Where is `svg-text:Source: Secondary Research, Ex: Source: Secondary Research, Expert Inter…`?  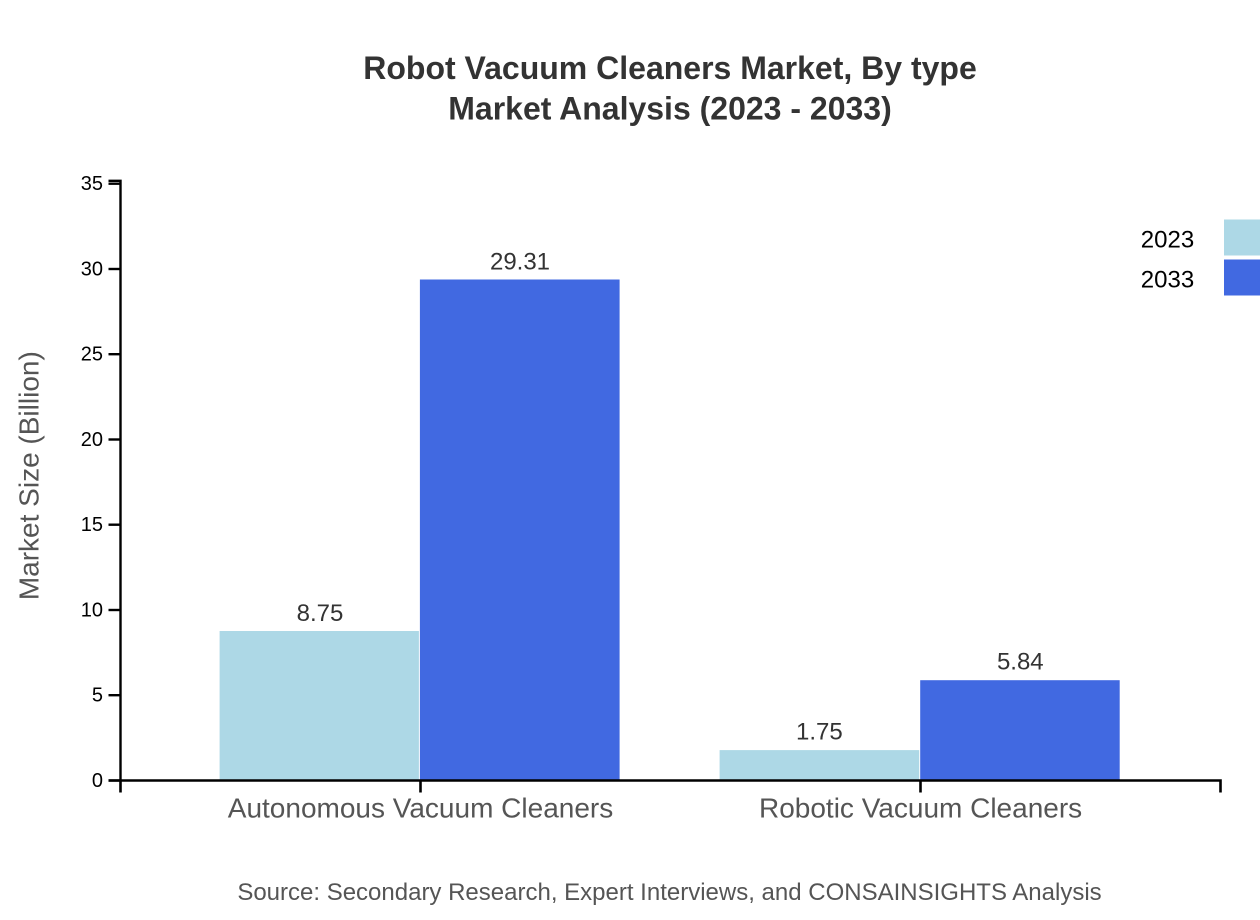 svg-text:Source: Secondary Research, Ex: Source: Secondary Research, Expert Inter… is located at coordinates (669, 892).